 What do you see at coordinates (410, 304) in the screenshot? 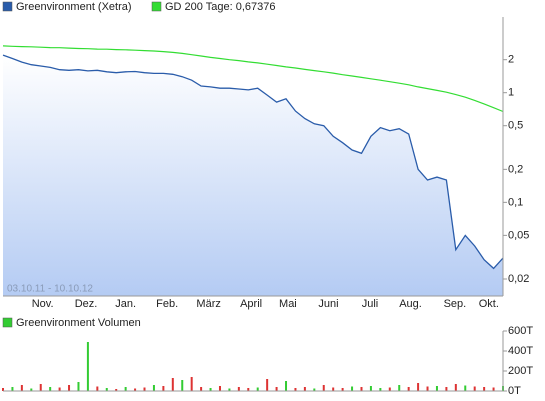
I see `x-tick-label: Aug.` at bounding box center [410, 304].